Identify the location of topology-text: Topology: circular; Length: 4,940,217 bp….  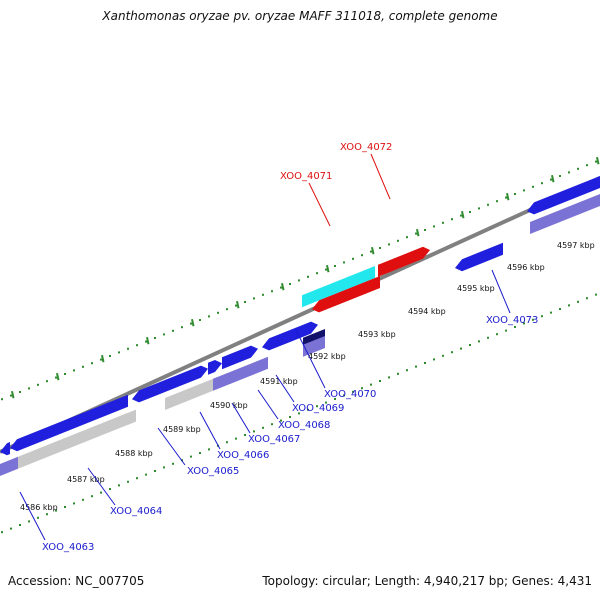
(427, 581).